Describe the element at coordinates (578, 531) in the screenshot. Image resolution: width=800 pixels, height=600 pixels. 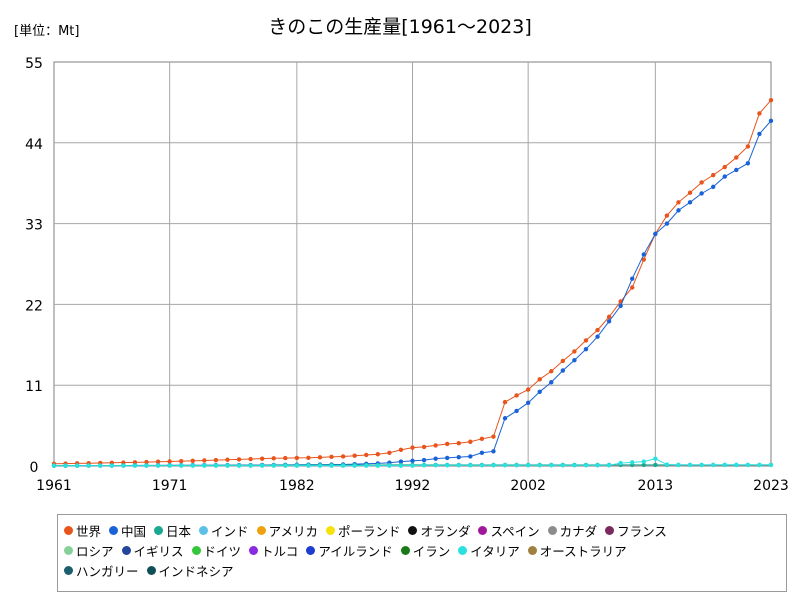
I see `legend-label: カナダ` at that location.